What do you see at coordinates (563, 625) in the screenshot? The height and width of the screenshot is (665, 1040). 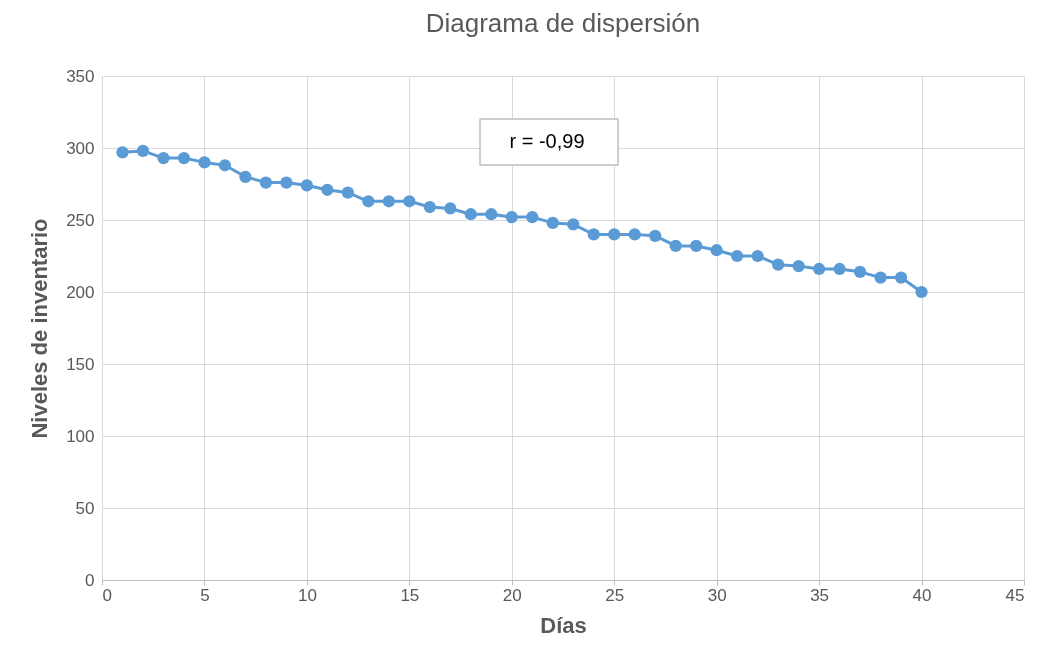 I see `x-axis-title: Días` at bounding box center [563, 625].